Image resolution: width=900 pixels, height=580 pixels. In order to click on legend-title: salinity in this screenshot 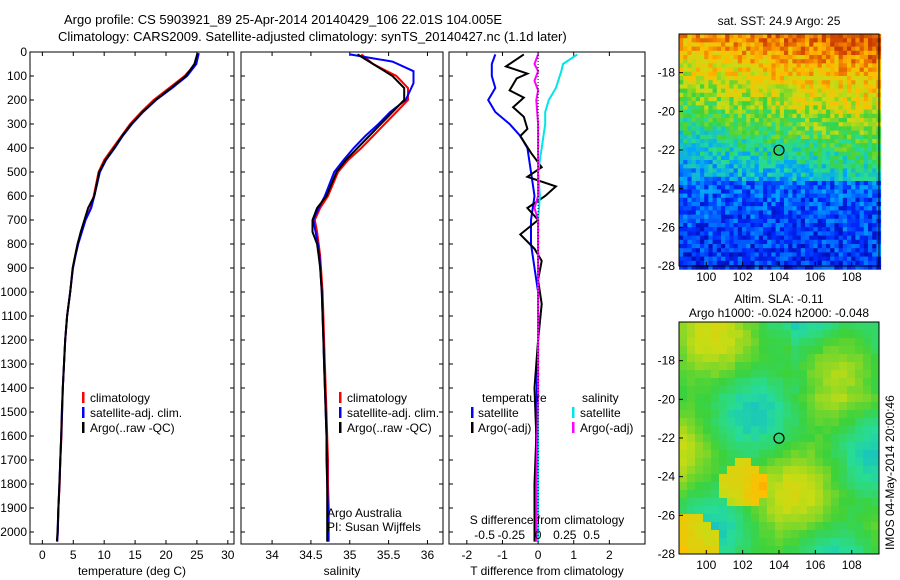, I will do `click(600, 398)`.